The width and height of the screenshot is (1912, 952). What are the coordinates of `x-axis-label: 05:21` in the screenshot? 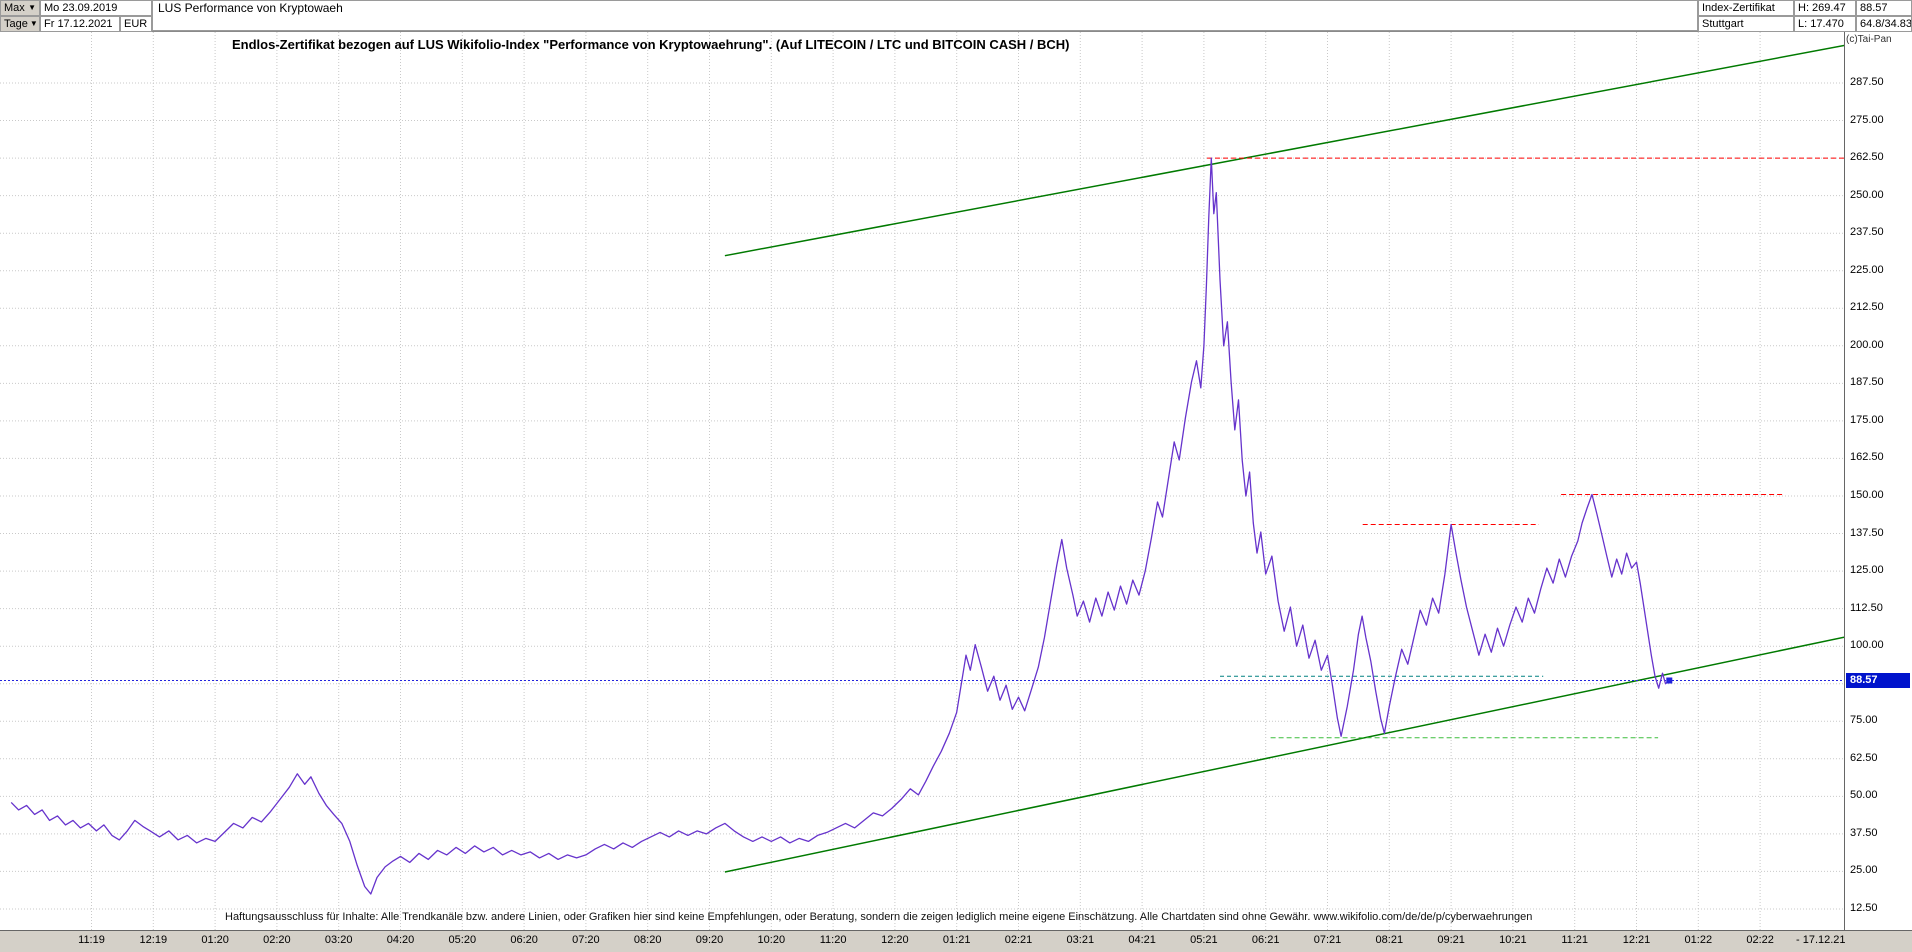 It's located at (1204, 940).